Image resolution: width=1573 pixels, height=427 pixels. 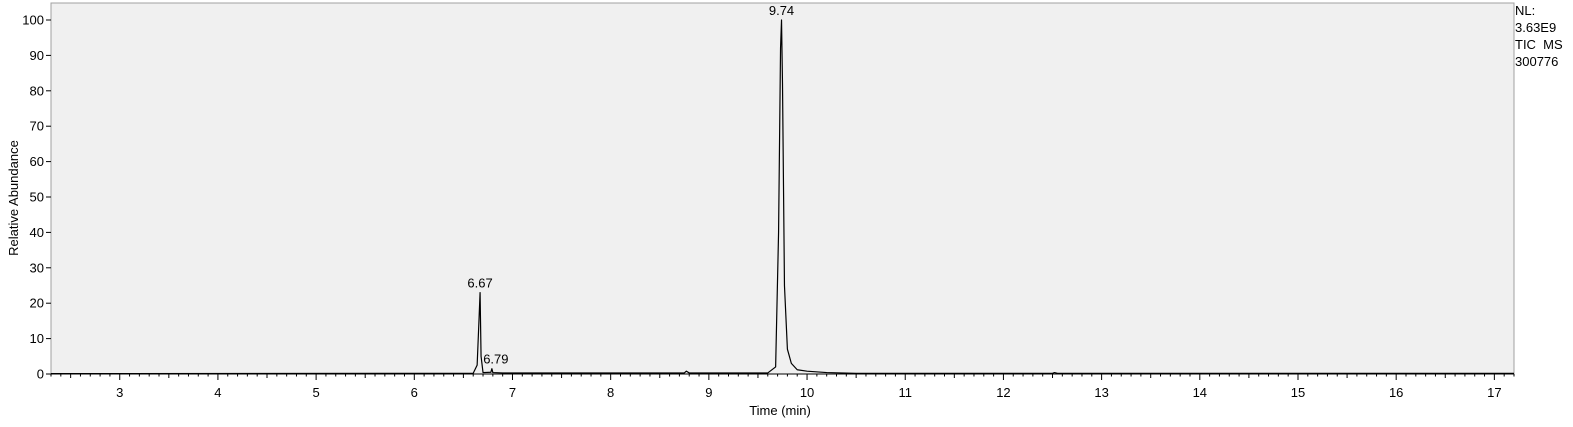 I want to click on y-tick-label: 10, so click(x=37, y=338).